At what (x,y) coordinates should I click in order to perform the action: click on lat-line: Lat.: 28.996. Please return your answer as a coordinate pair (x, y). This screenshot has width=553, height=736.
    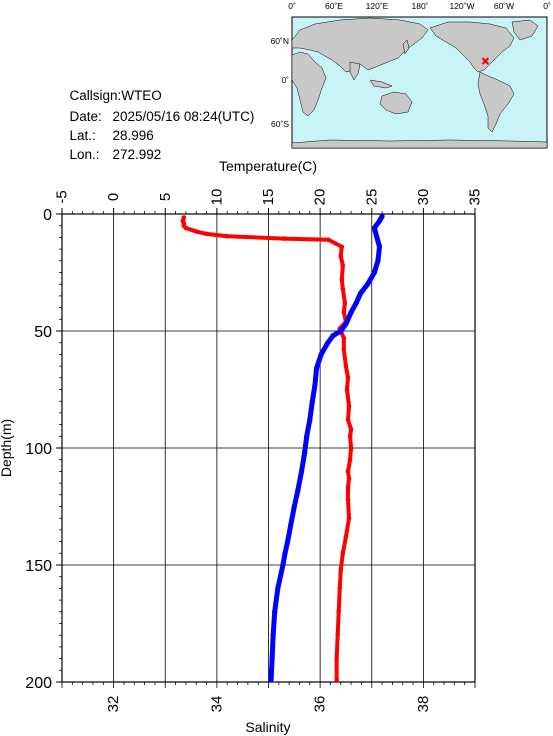
    Looking at the image, I should click on (108, 128).